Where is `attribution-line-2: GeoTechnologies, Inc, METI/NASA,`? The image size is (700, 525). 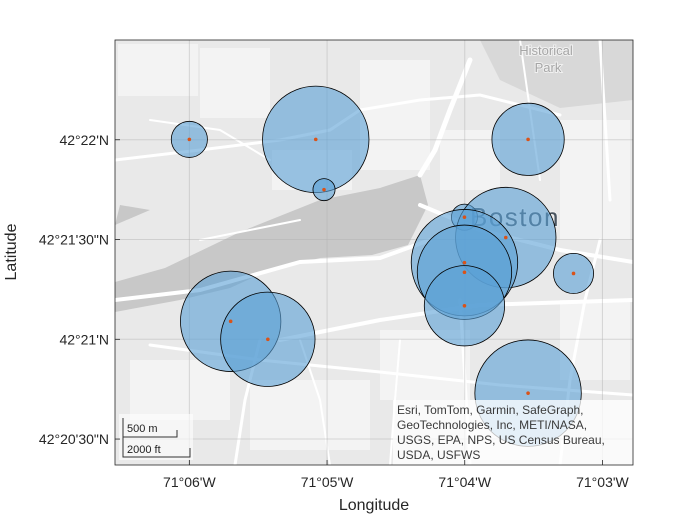
attribution-line-2: GeoTechnologies, Inc, METI/NASA, is located at coordinates (492, 425).